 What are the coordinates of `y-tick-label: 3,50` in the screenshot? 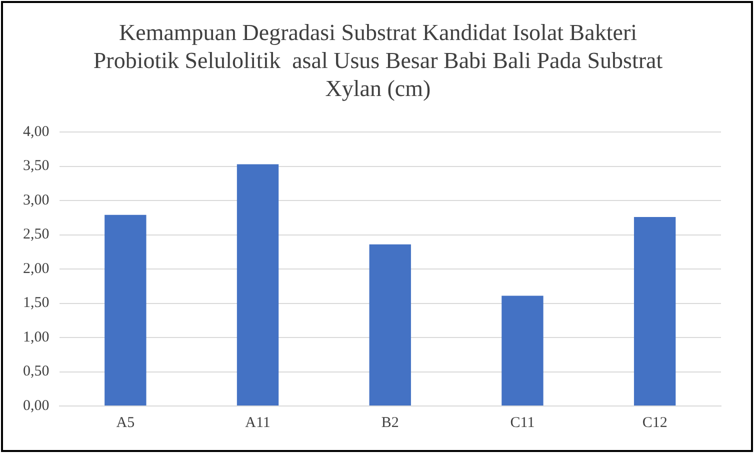 It's located at (36, 166).